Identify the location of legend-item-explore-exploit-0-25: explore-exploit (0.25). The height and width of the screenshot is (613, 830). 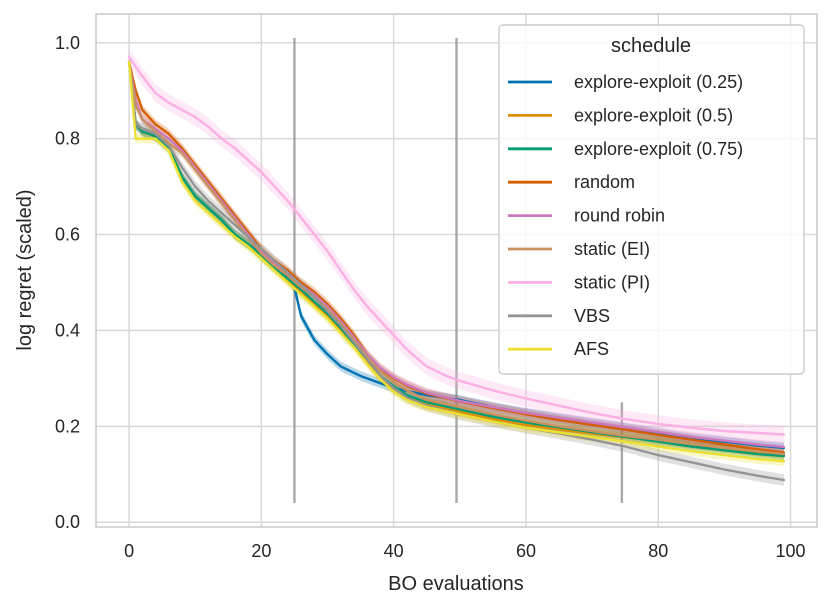
(625, 82).